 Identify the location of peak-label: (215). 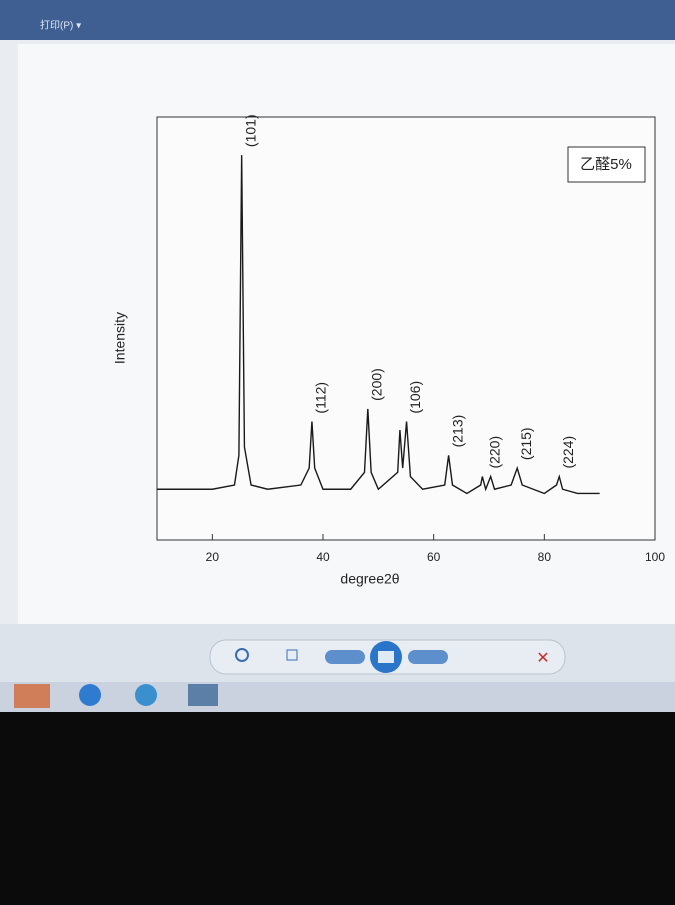
(526, 443).